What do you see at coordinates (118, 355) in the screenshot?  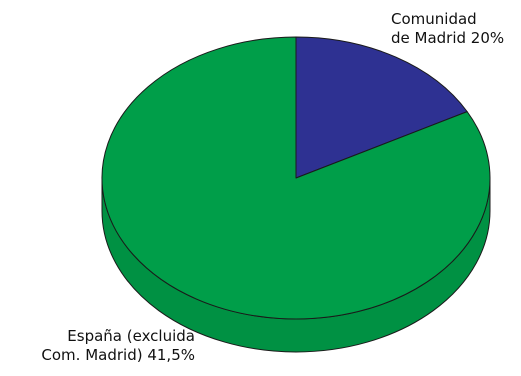 I see `slice-label-espana-line-2: Com. Madrid) 41,5%` at bounding box center [118, 355].